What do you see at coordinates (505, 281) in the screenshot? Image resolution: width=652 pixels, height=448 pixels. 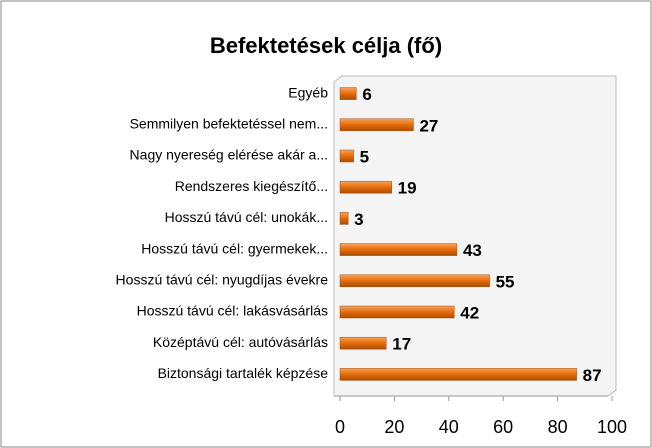 I see `data-label: 55` at bounding box center [505, 281].